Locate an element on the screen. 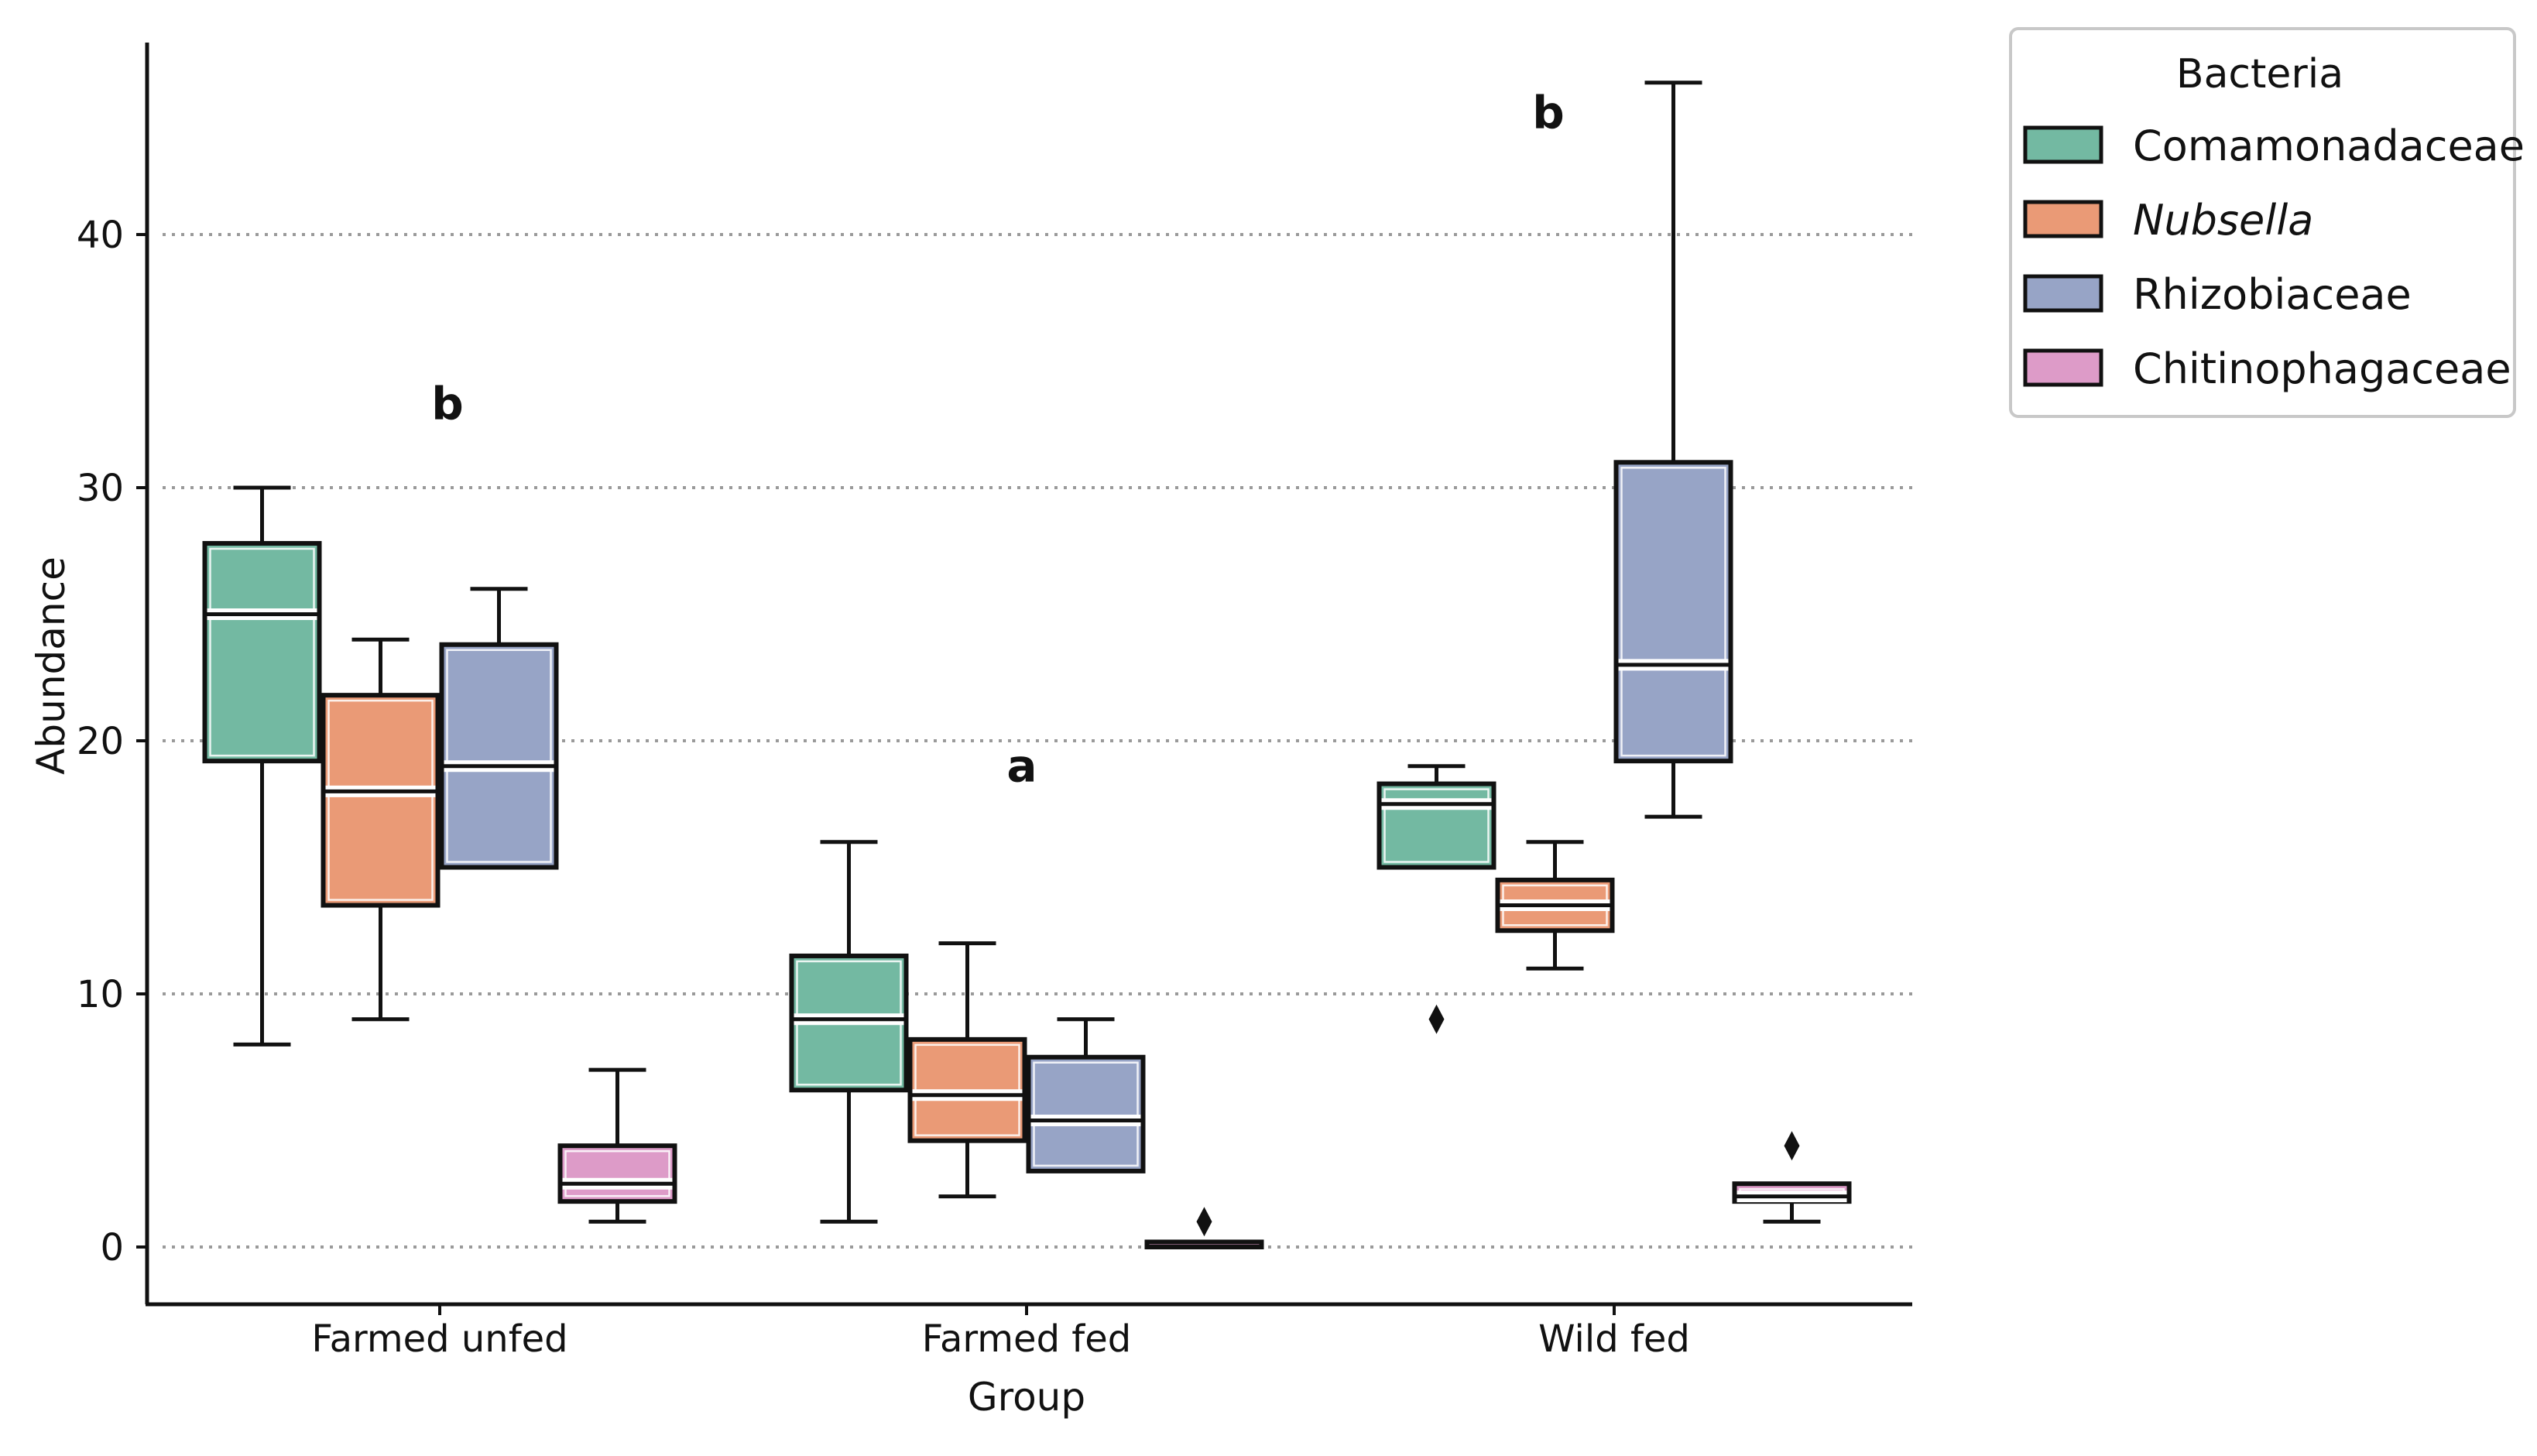 This screenshot has height=1456, width=2537. y-axis-title: Abundance is located at coordinates (51, 666).